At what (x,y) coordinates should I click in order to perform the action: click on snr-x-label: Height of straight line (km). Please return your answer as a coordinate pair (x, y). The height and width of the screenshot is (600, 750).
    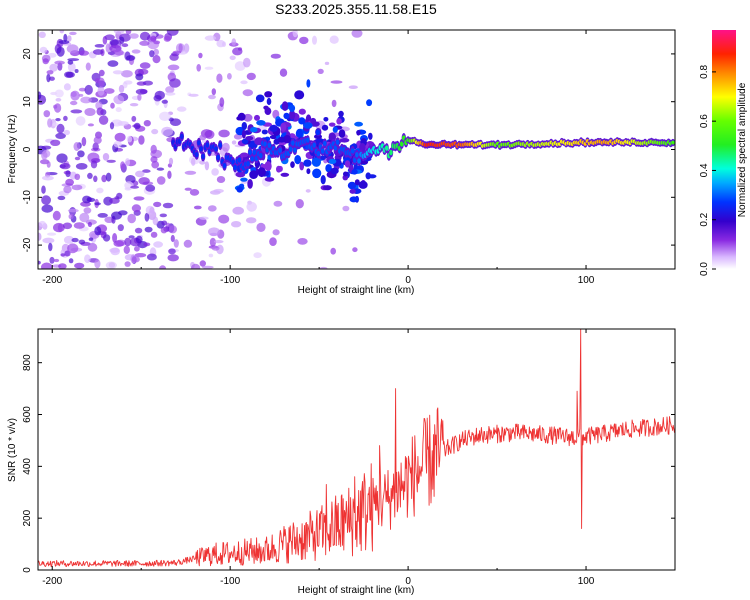
    Looking at the image, I should click on (356, 590).